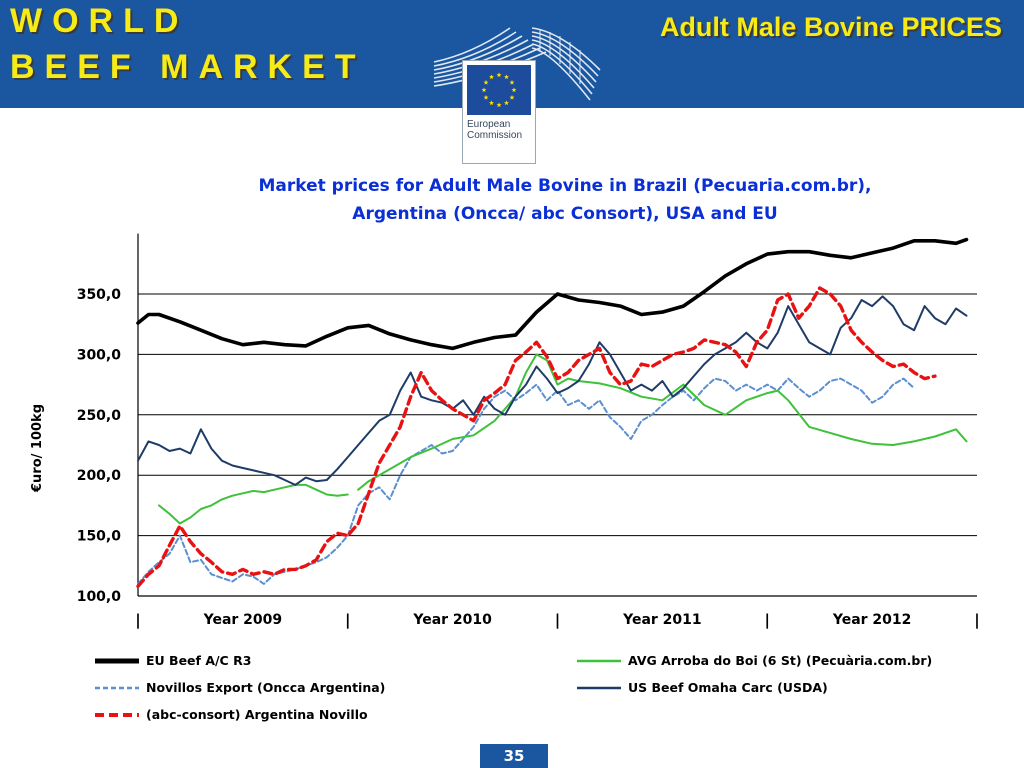 This screenshot has height=768, width=1024. I want to click on y-tick-label: 200,0, so click(99, 476).